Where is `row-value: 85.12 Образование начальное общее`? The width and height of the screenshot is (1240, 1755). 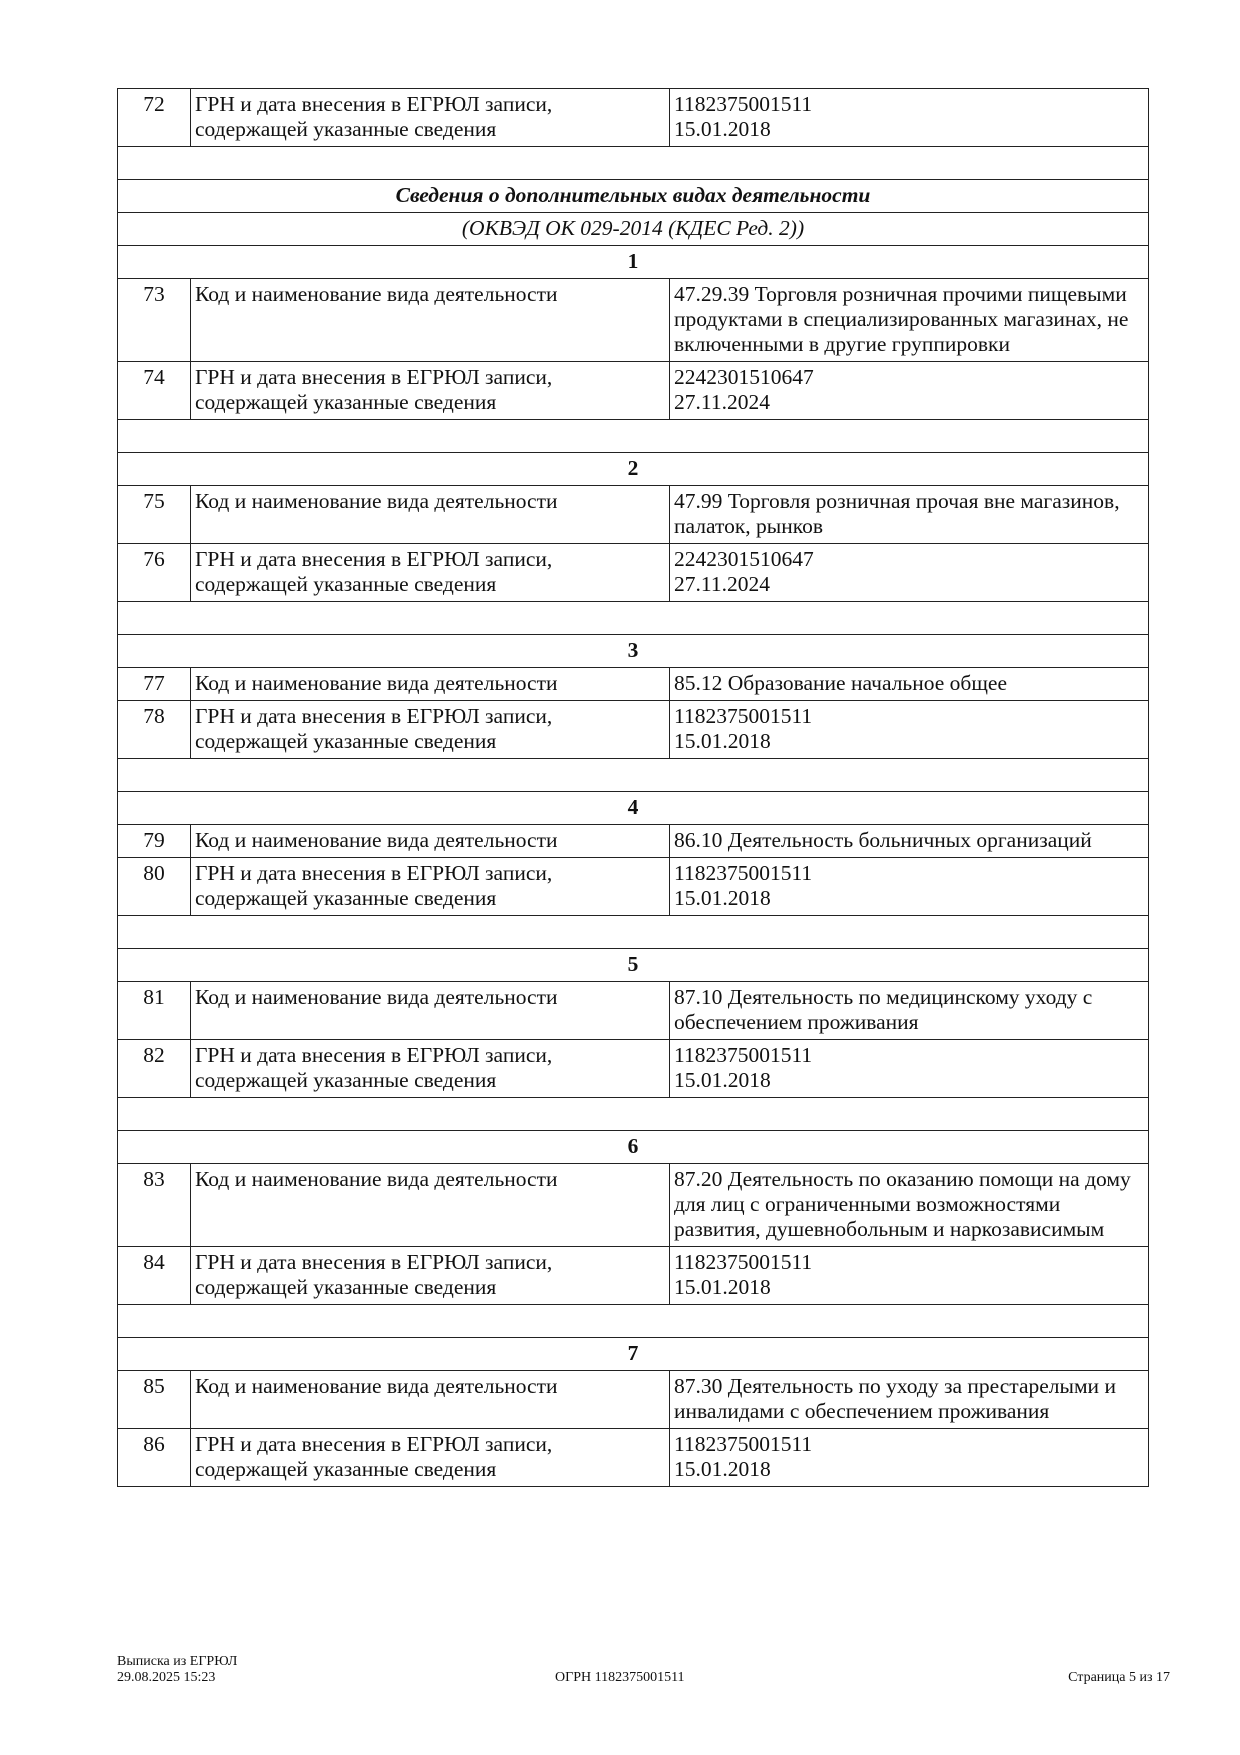 row-value: 85.12 Образование начальное общее is located at coordinates (909, 684).